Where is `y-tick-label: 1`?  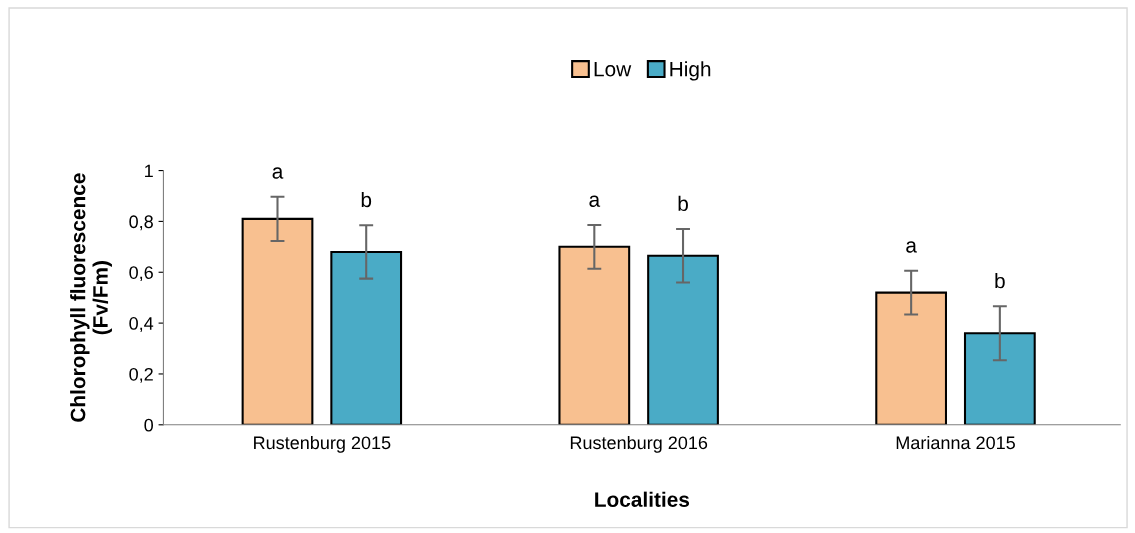 y-tick-label: 1 is located at coordinates (149, 171).